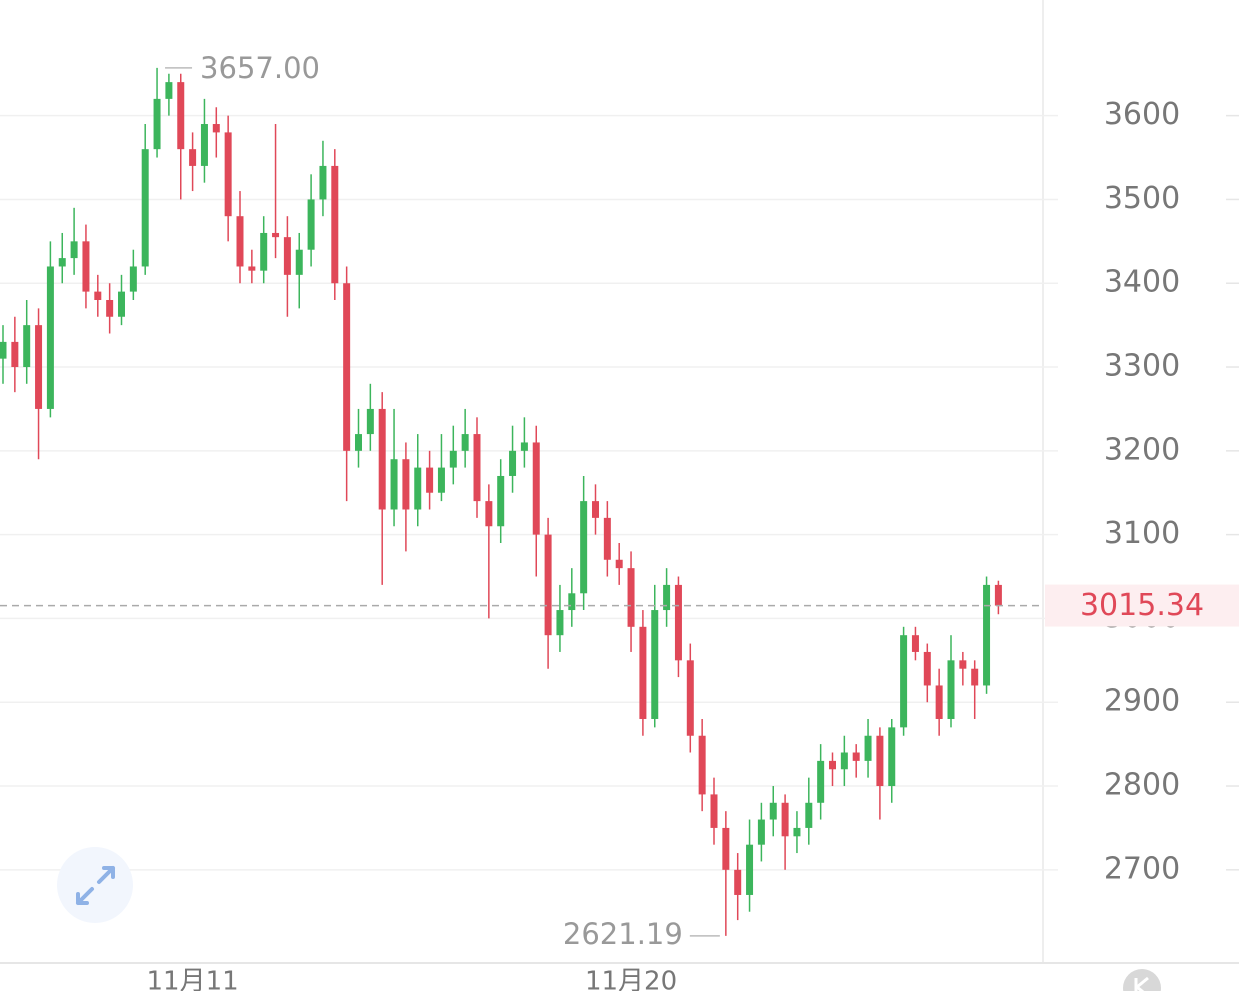 Image resolution: width=1239 pixels, height=991 pixels. Describe the element at coordinates (1142, 114) in the screenshot. I see `y-tick-label: 3600` at that location.